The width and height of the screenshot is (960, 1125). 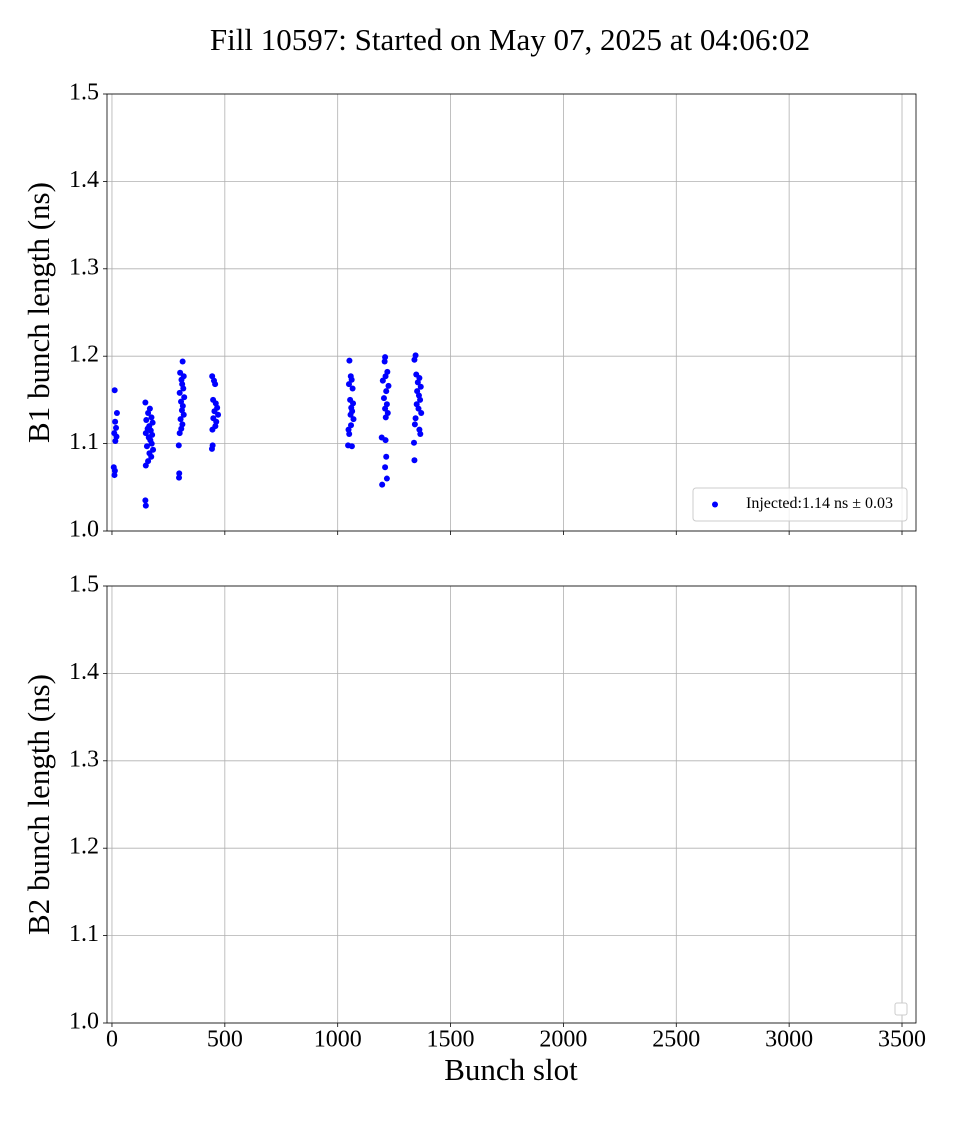 I want to click on x-tick-label: 500, so click(x=225, y=1040).